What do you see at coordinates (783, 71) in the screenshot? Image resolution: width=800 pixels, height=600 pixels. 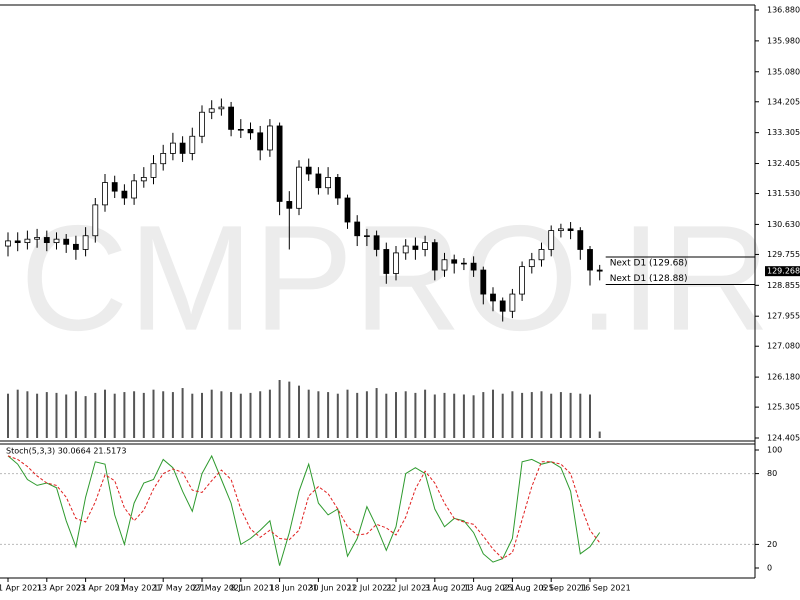 I see `y-tick-label: 135.080` at bounding box center [783, 71].